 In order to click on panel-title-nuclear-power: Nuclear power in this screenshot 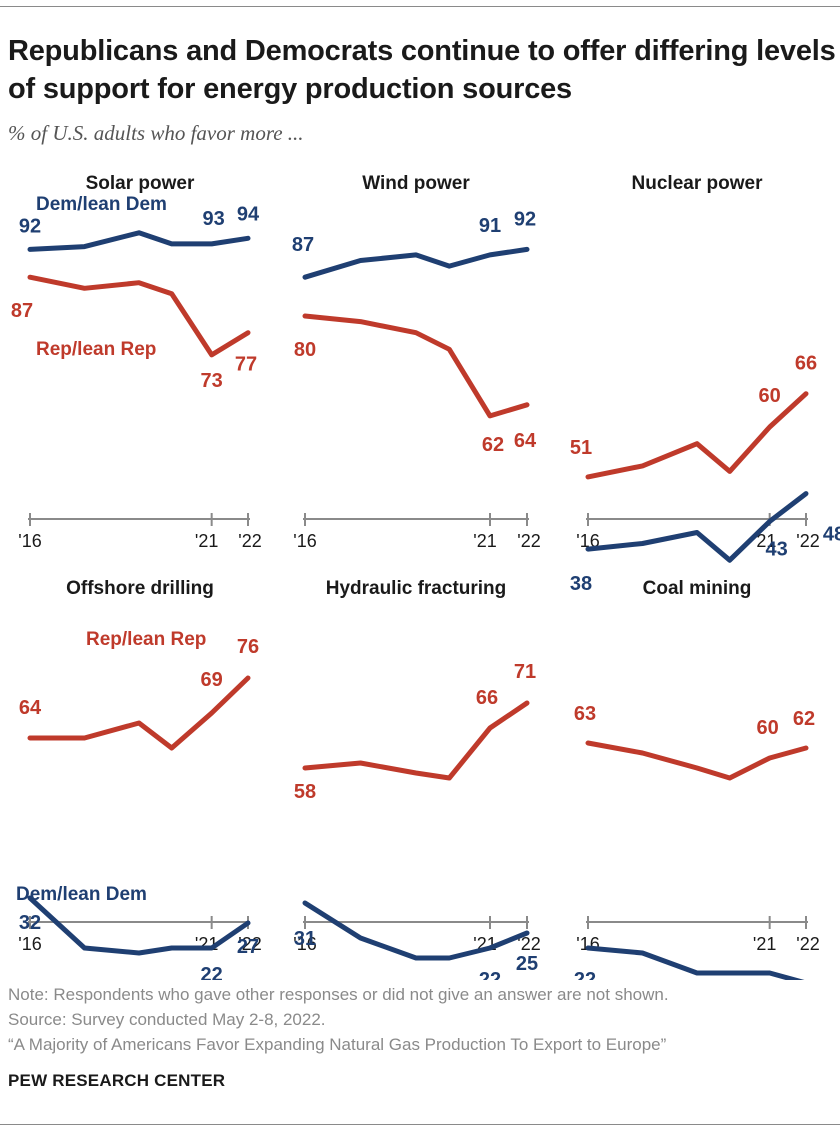, I will do `click(698, 183)`.